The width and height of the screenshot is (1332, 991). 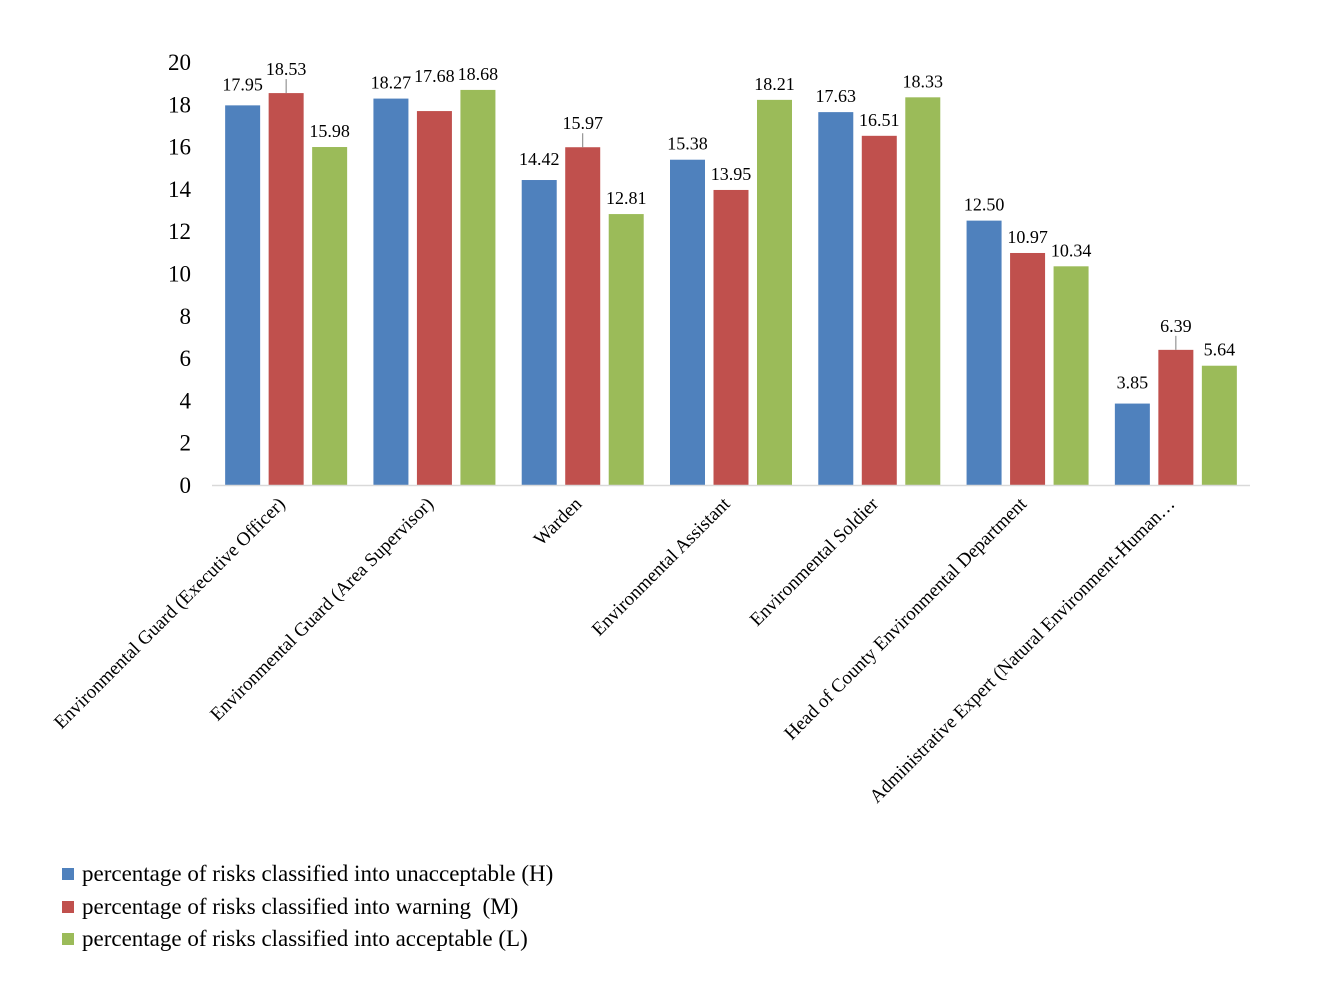 What do you see at coordinates (539, 159) in the screenshot?
I see `data-label: 14.42` at bounding box center [539, 159].